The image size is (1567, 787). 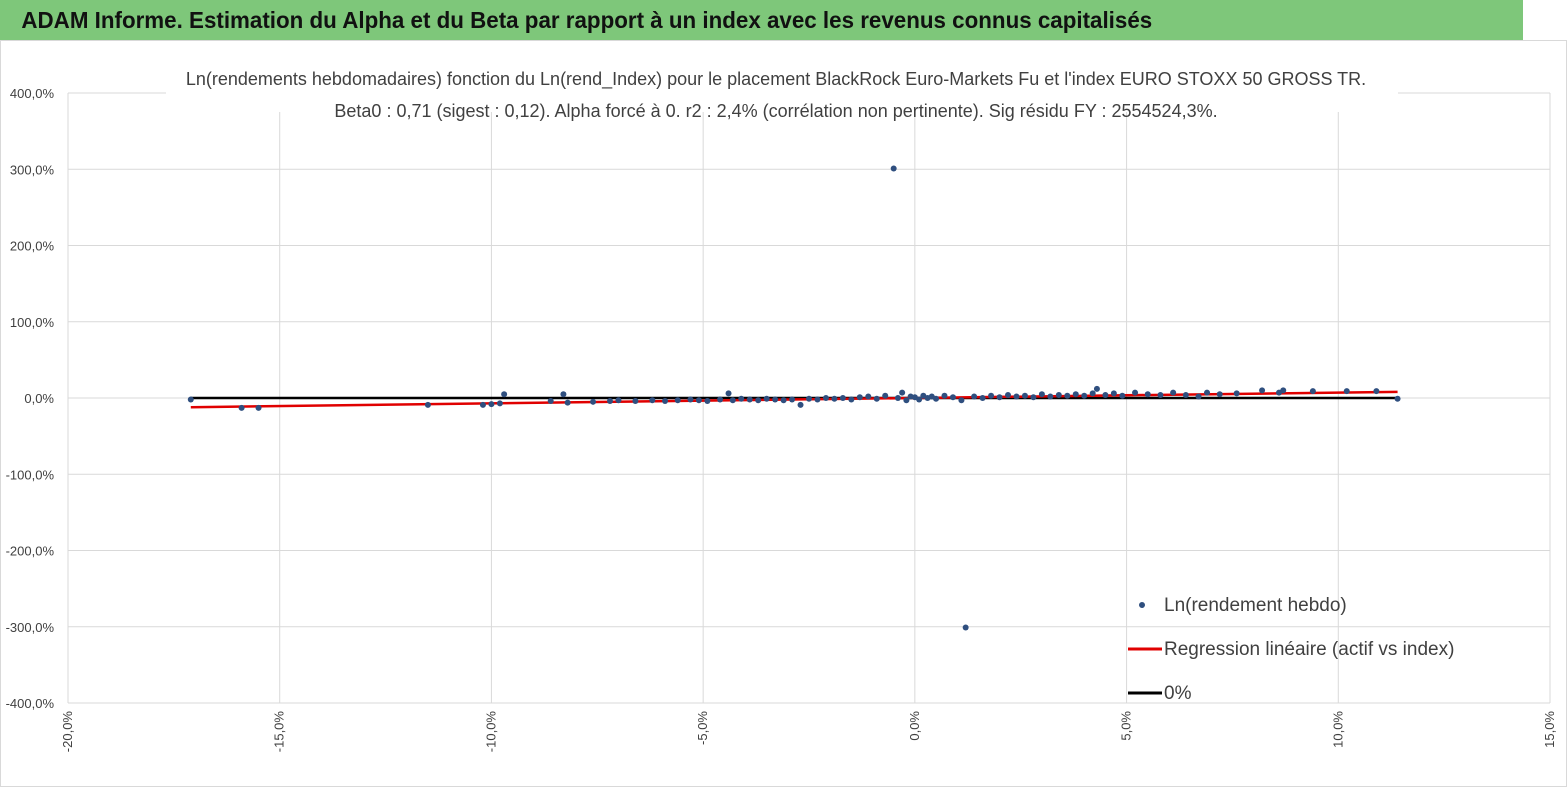 I want to click on x-tick-label: -20,0%, so click(x=67, y=732).